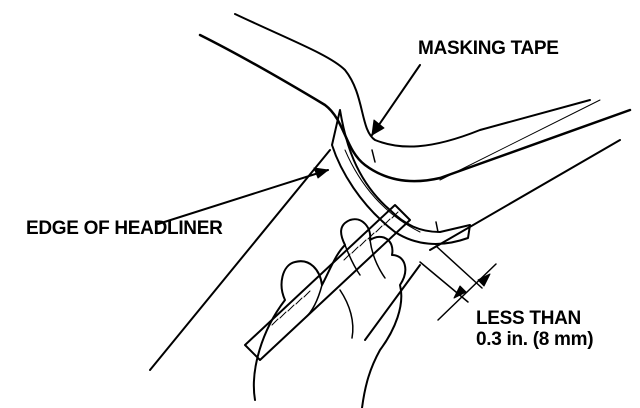  What do you see at coordinates (528, 318) in the screenshot?
I see `clearance-label-line1: LESS THAN` at bounding box center [528, 318].